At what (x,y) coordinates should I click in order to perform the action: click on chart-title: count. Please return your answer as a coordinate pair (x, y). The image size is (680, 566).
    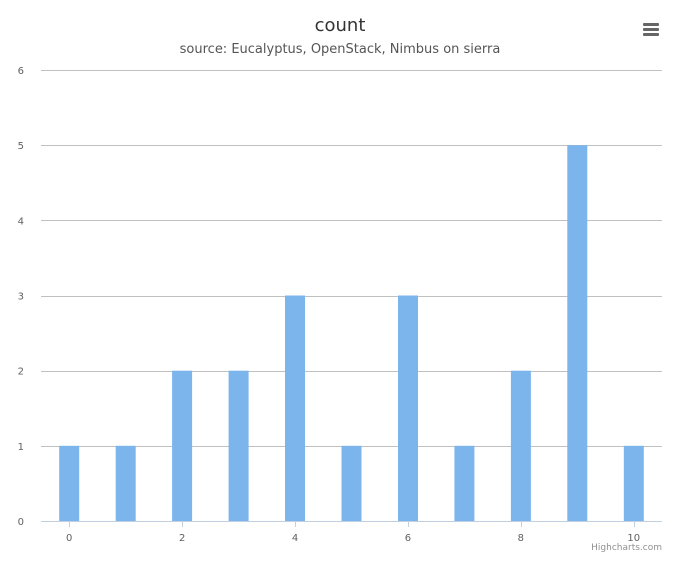
    Looking at the image, I should click on (340, 25).